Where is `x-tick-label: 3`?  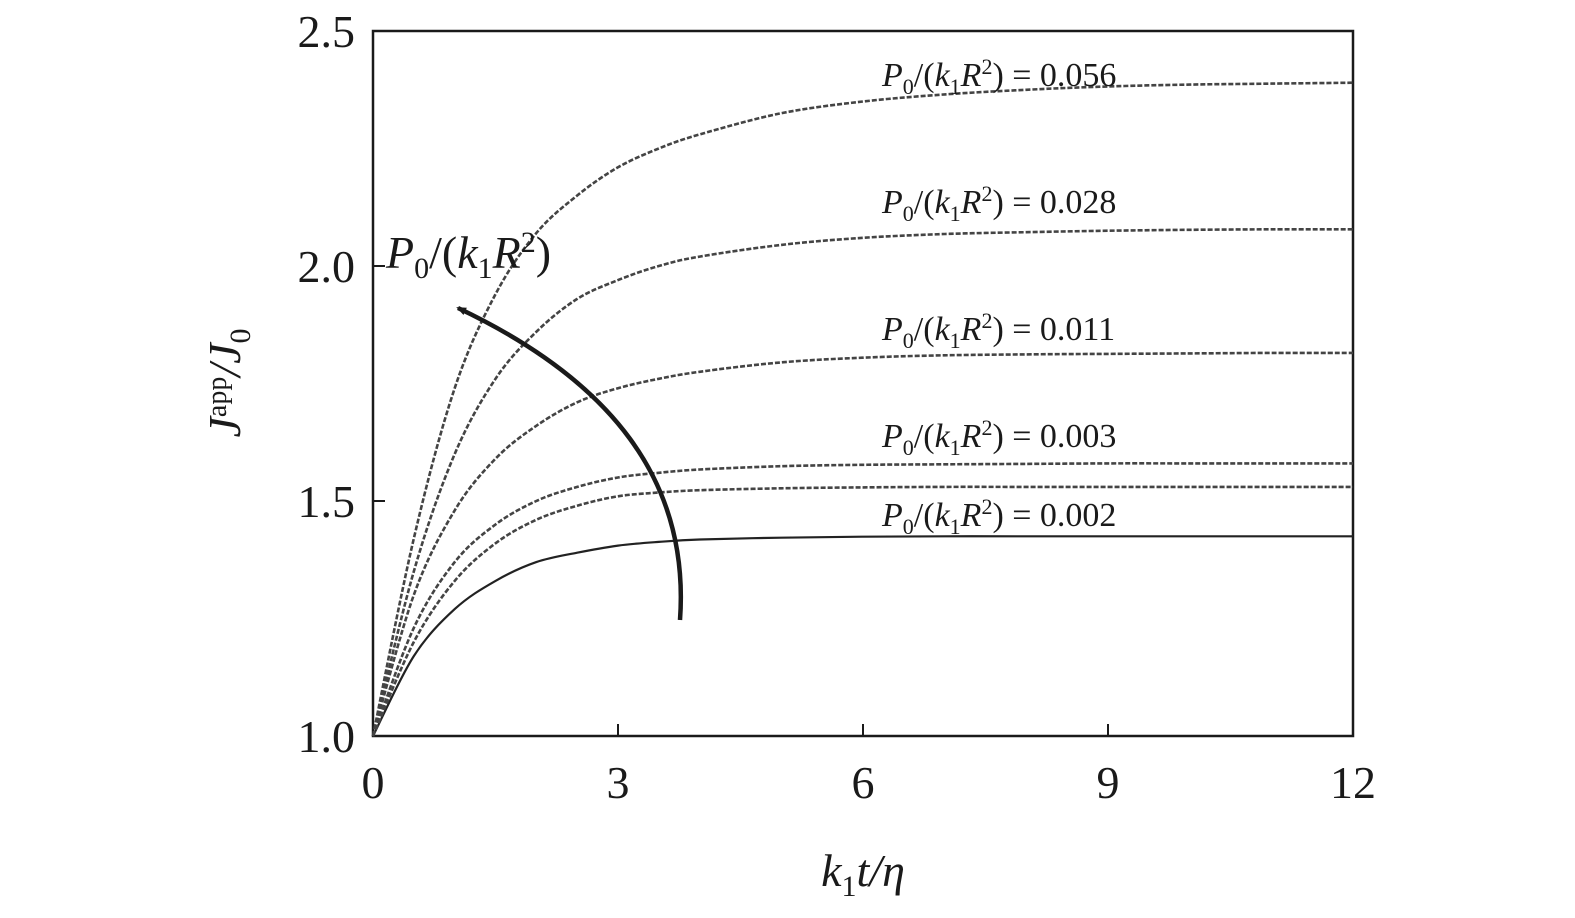
x-tick-label: 3 is located at coordinates (618, 782).